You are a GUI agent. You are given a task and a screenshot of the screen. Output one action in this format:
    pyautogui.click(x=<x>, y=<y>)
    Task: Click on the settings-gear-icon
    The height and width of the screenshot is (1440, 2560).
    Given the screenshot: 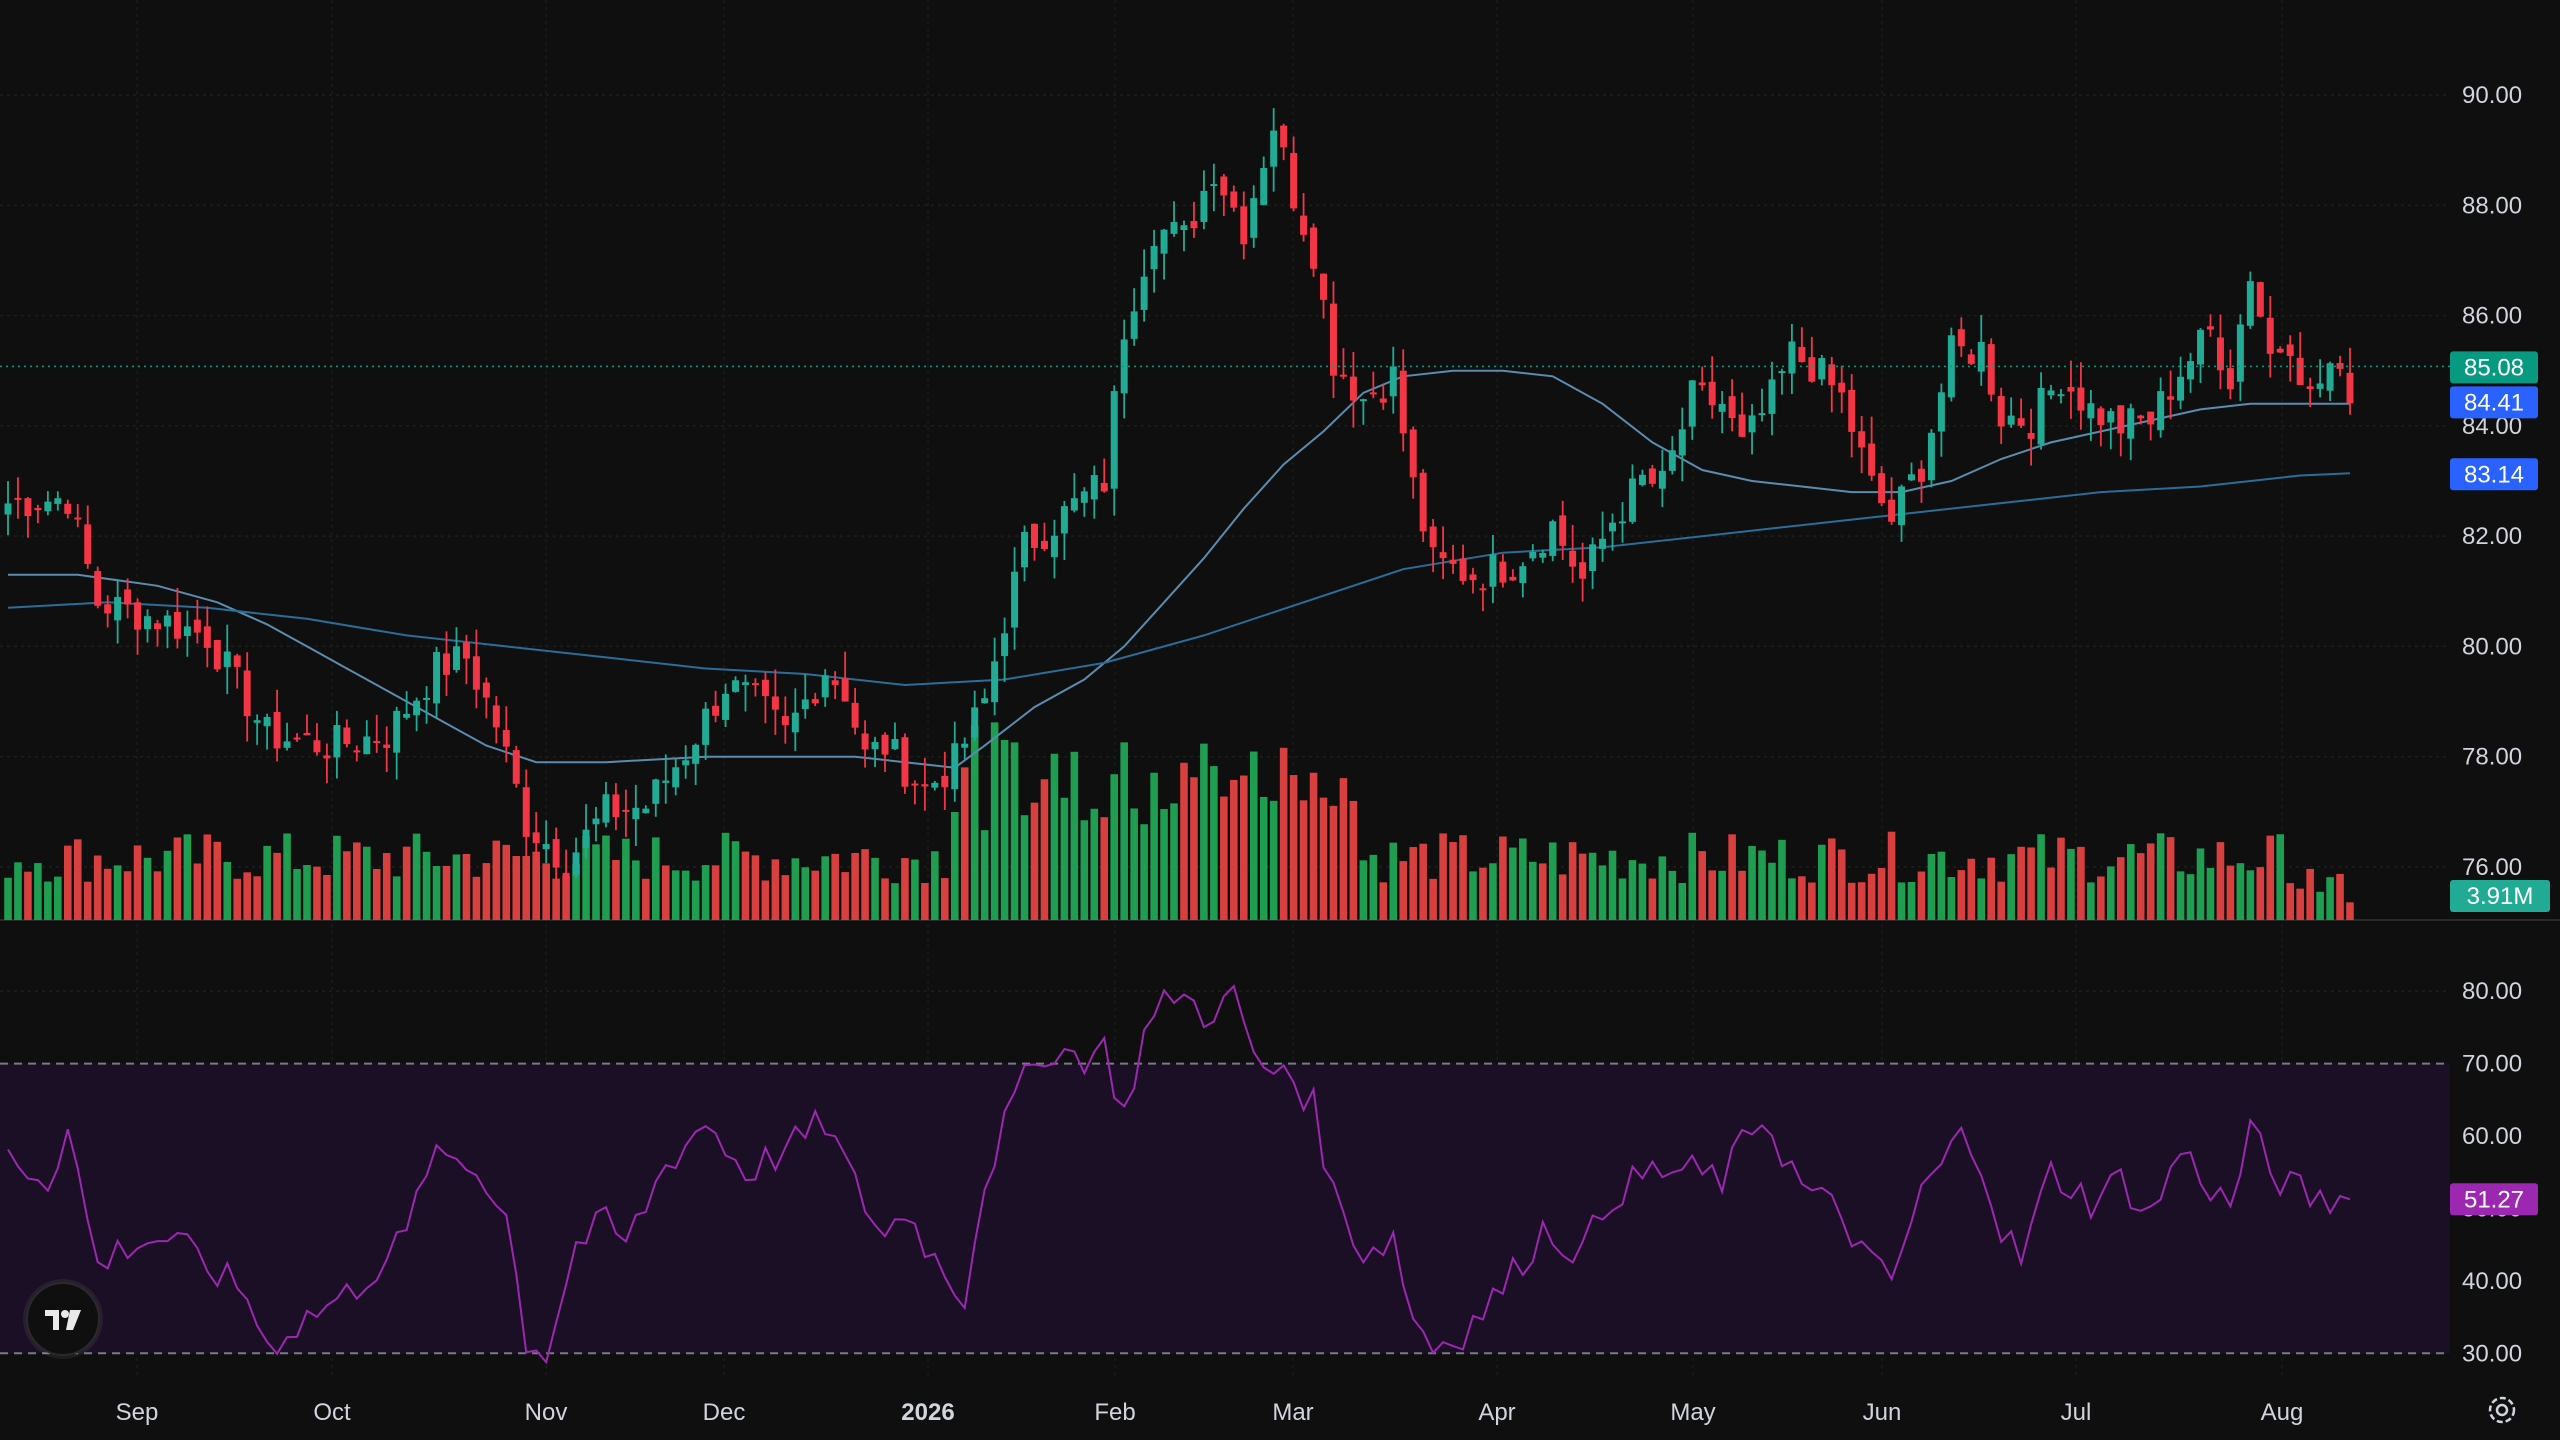 What is the action you would take?
    pyautogui.click(x=2502, y=1410)
    